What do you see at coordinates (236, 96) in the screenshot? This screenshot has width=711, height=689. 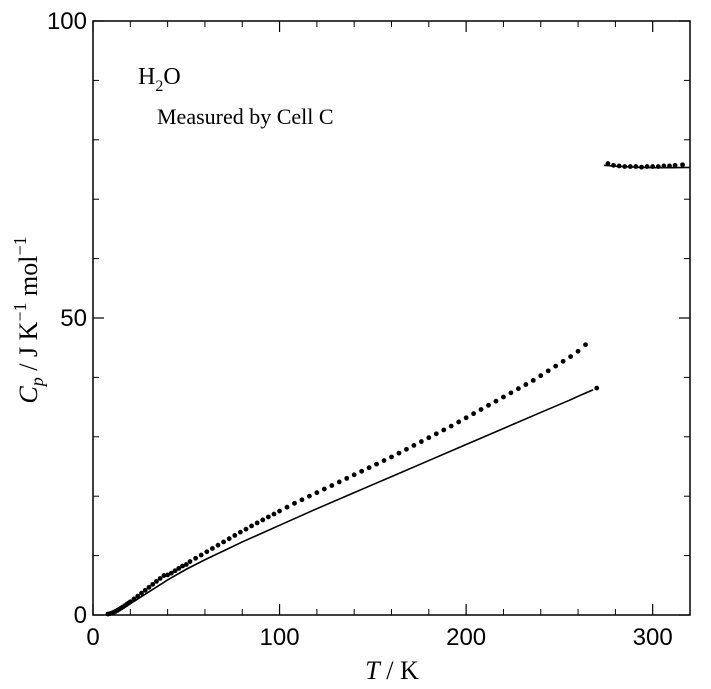 I see `annotations: H2O Measured by Cell C` at bounding box center [236, 96].